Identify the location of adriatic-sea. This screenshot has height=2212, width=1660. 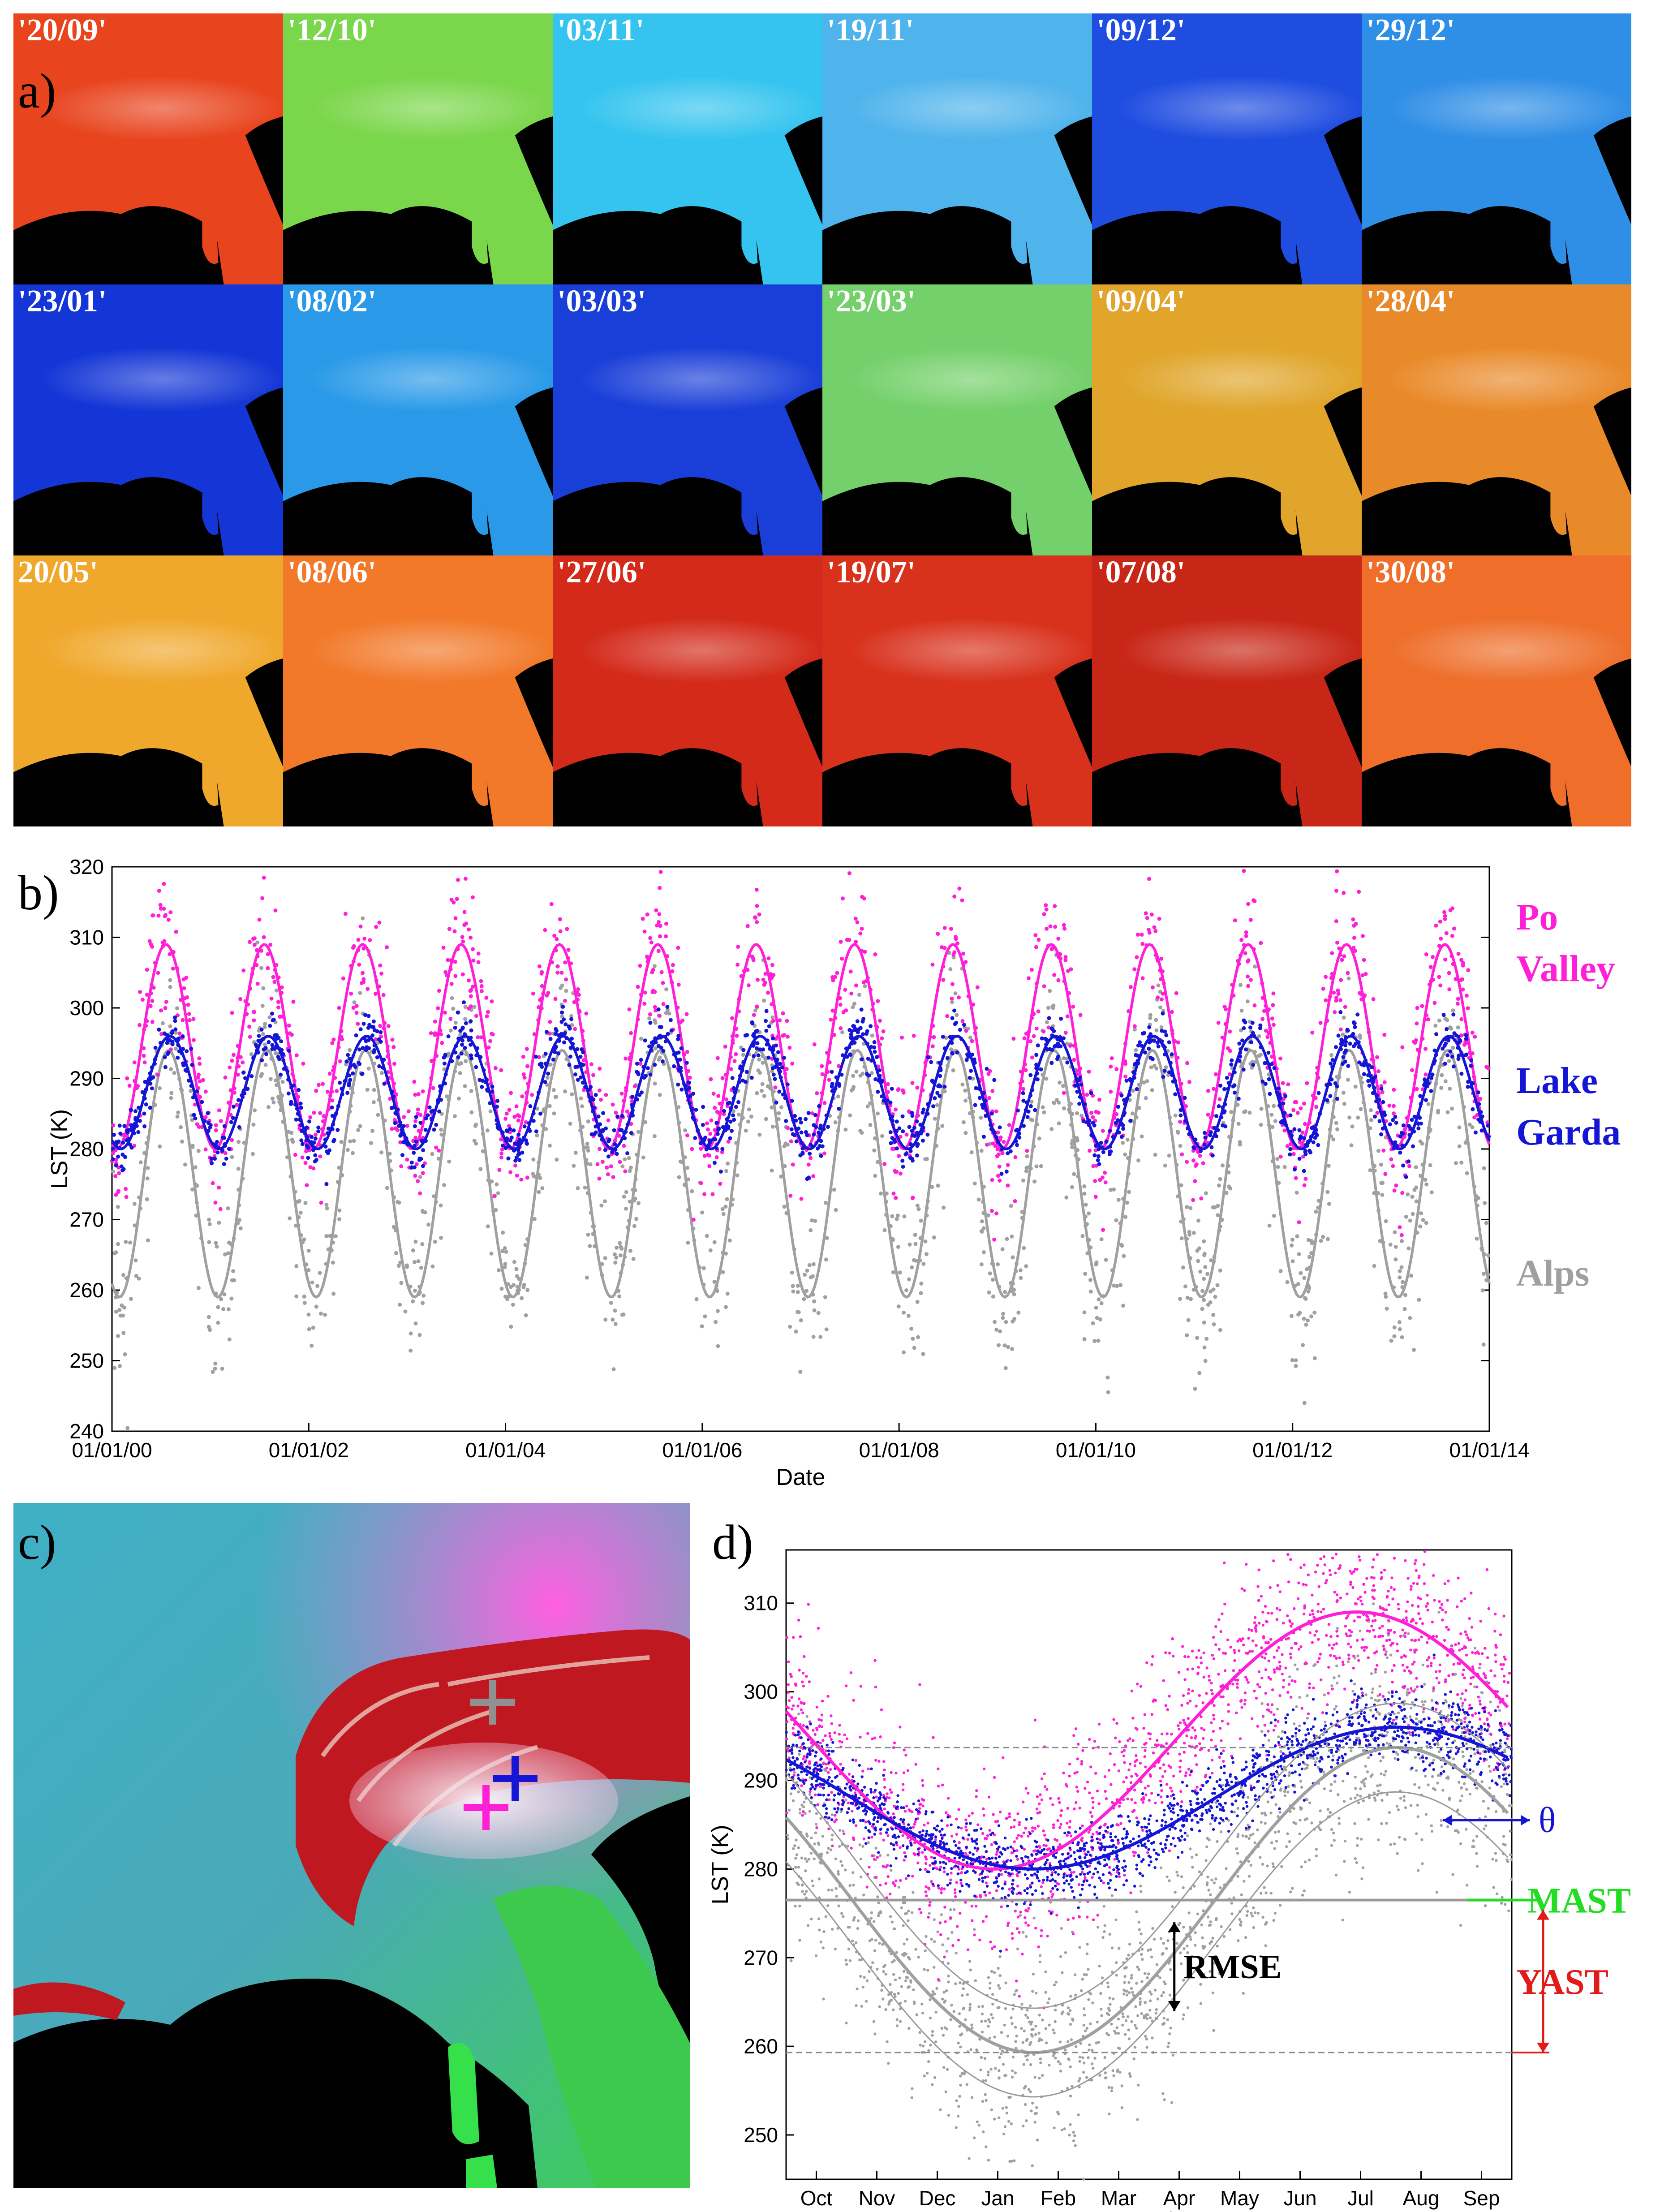
(264, 170).